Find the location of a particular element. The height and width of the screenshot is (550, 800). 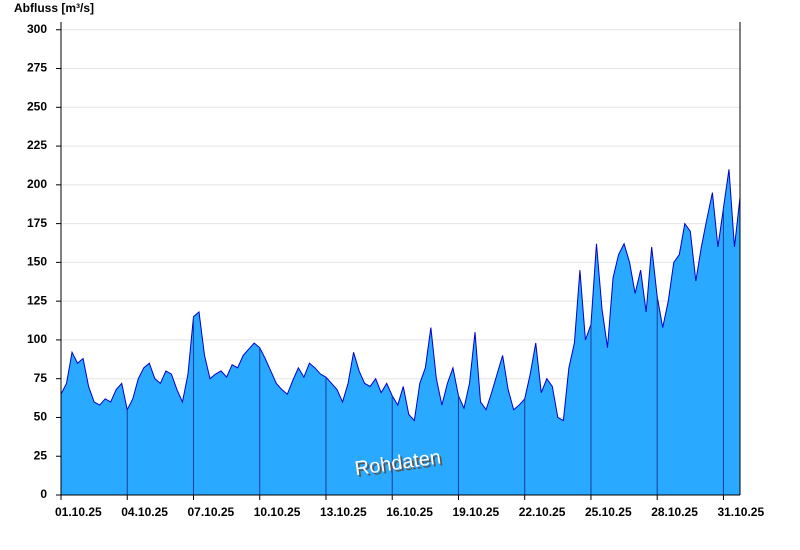

x-tick-label: 31.10.25 is located at coordinates (740, 512).